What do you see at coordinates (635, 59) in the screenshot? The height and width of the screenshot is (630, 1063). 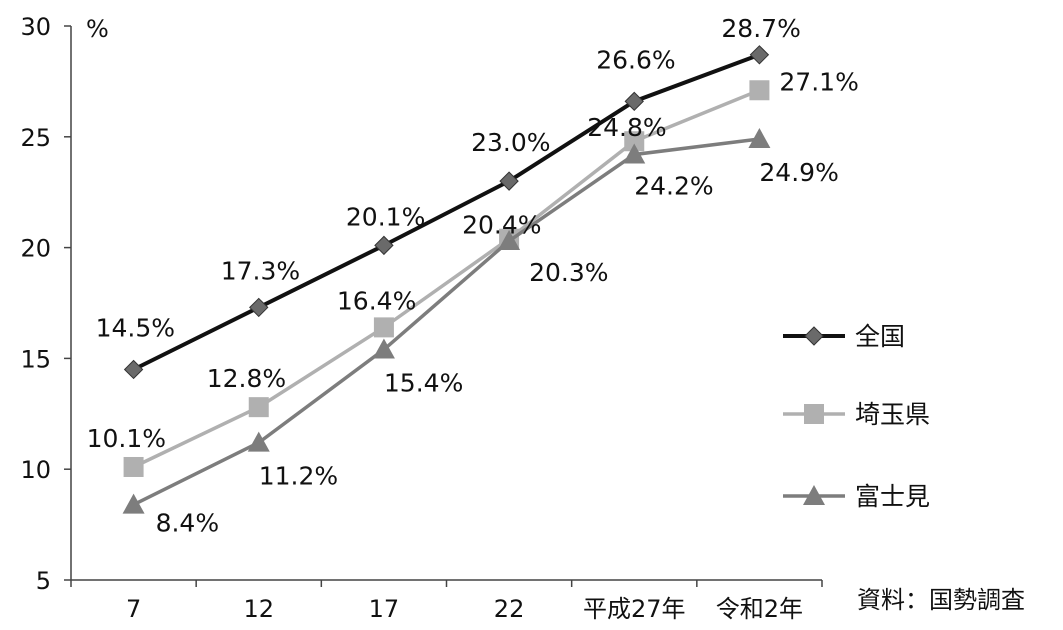 I see `data-label: 26.6%` at bounding box center [635, 59].